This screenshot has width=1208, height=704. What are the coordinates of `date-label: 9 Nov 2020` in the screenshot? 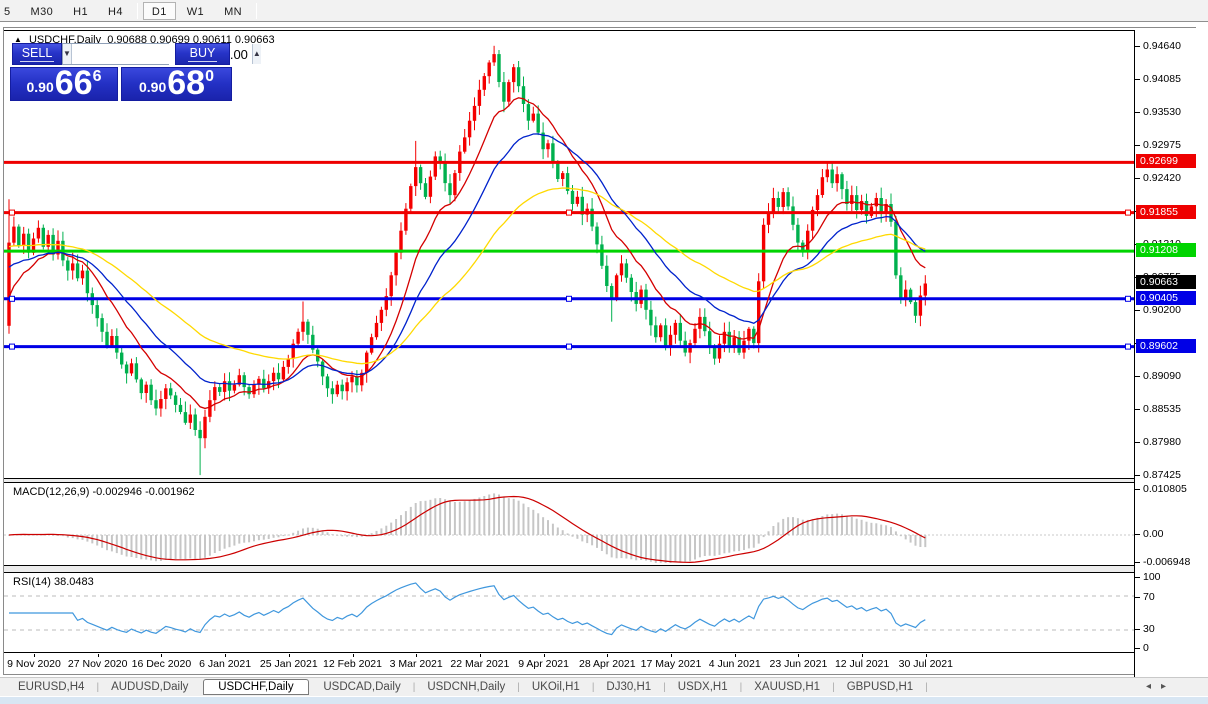 It's located at (34, 664).